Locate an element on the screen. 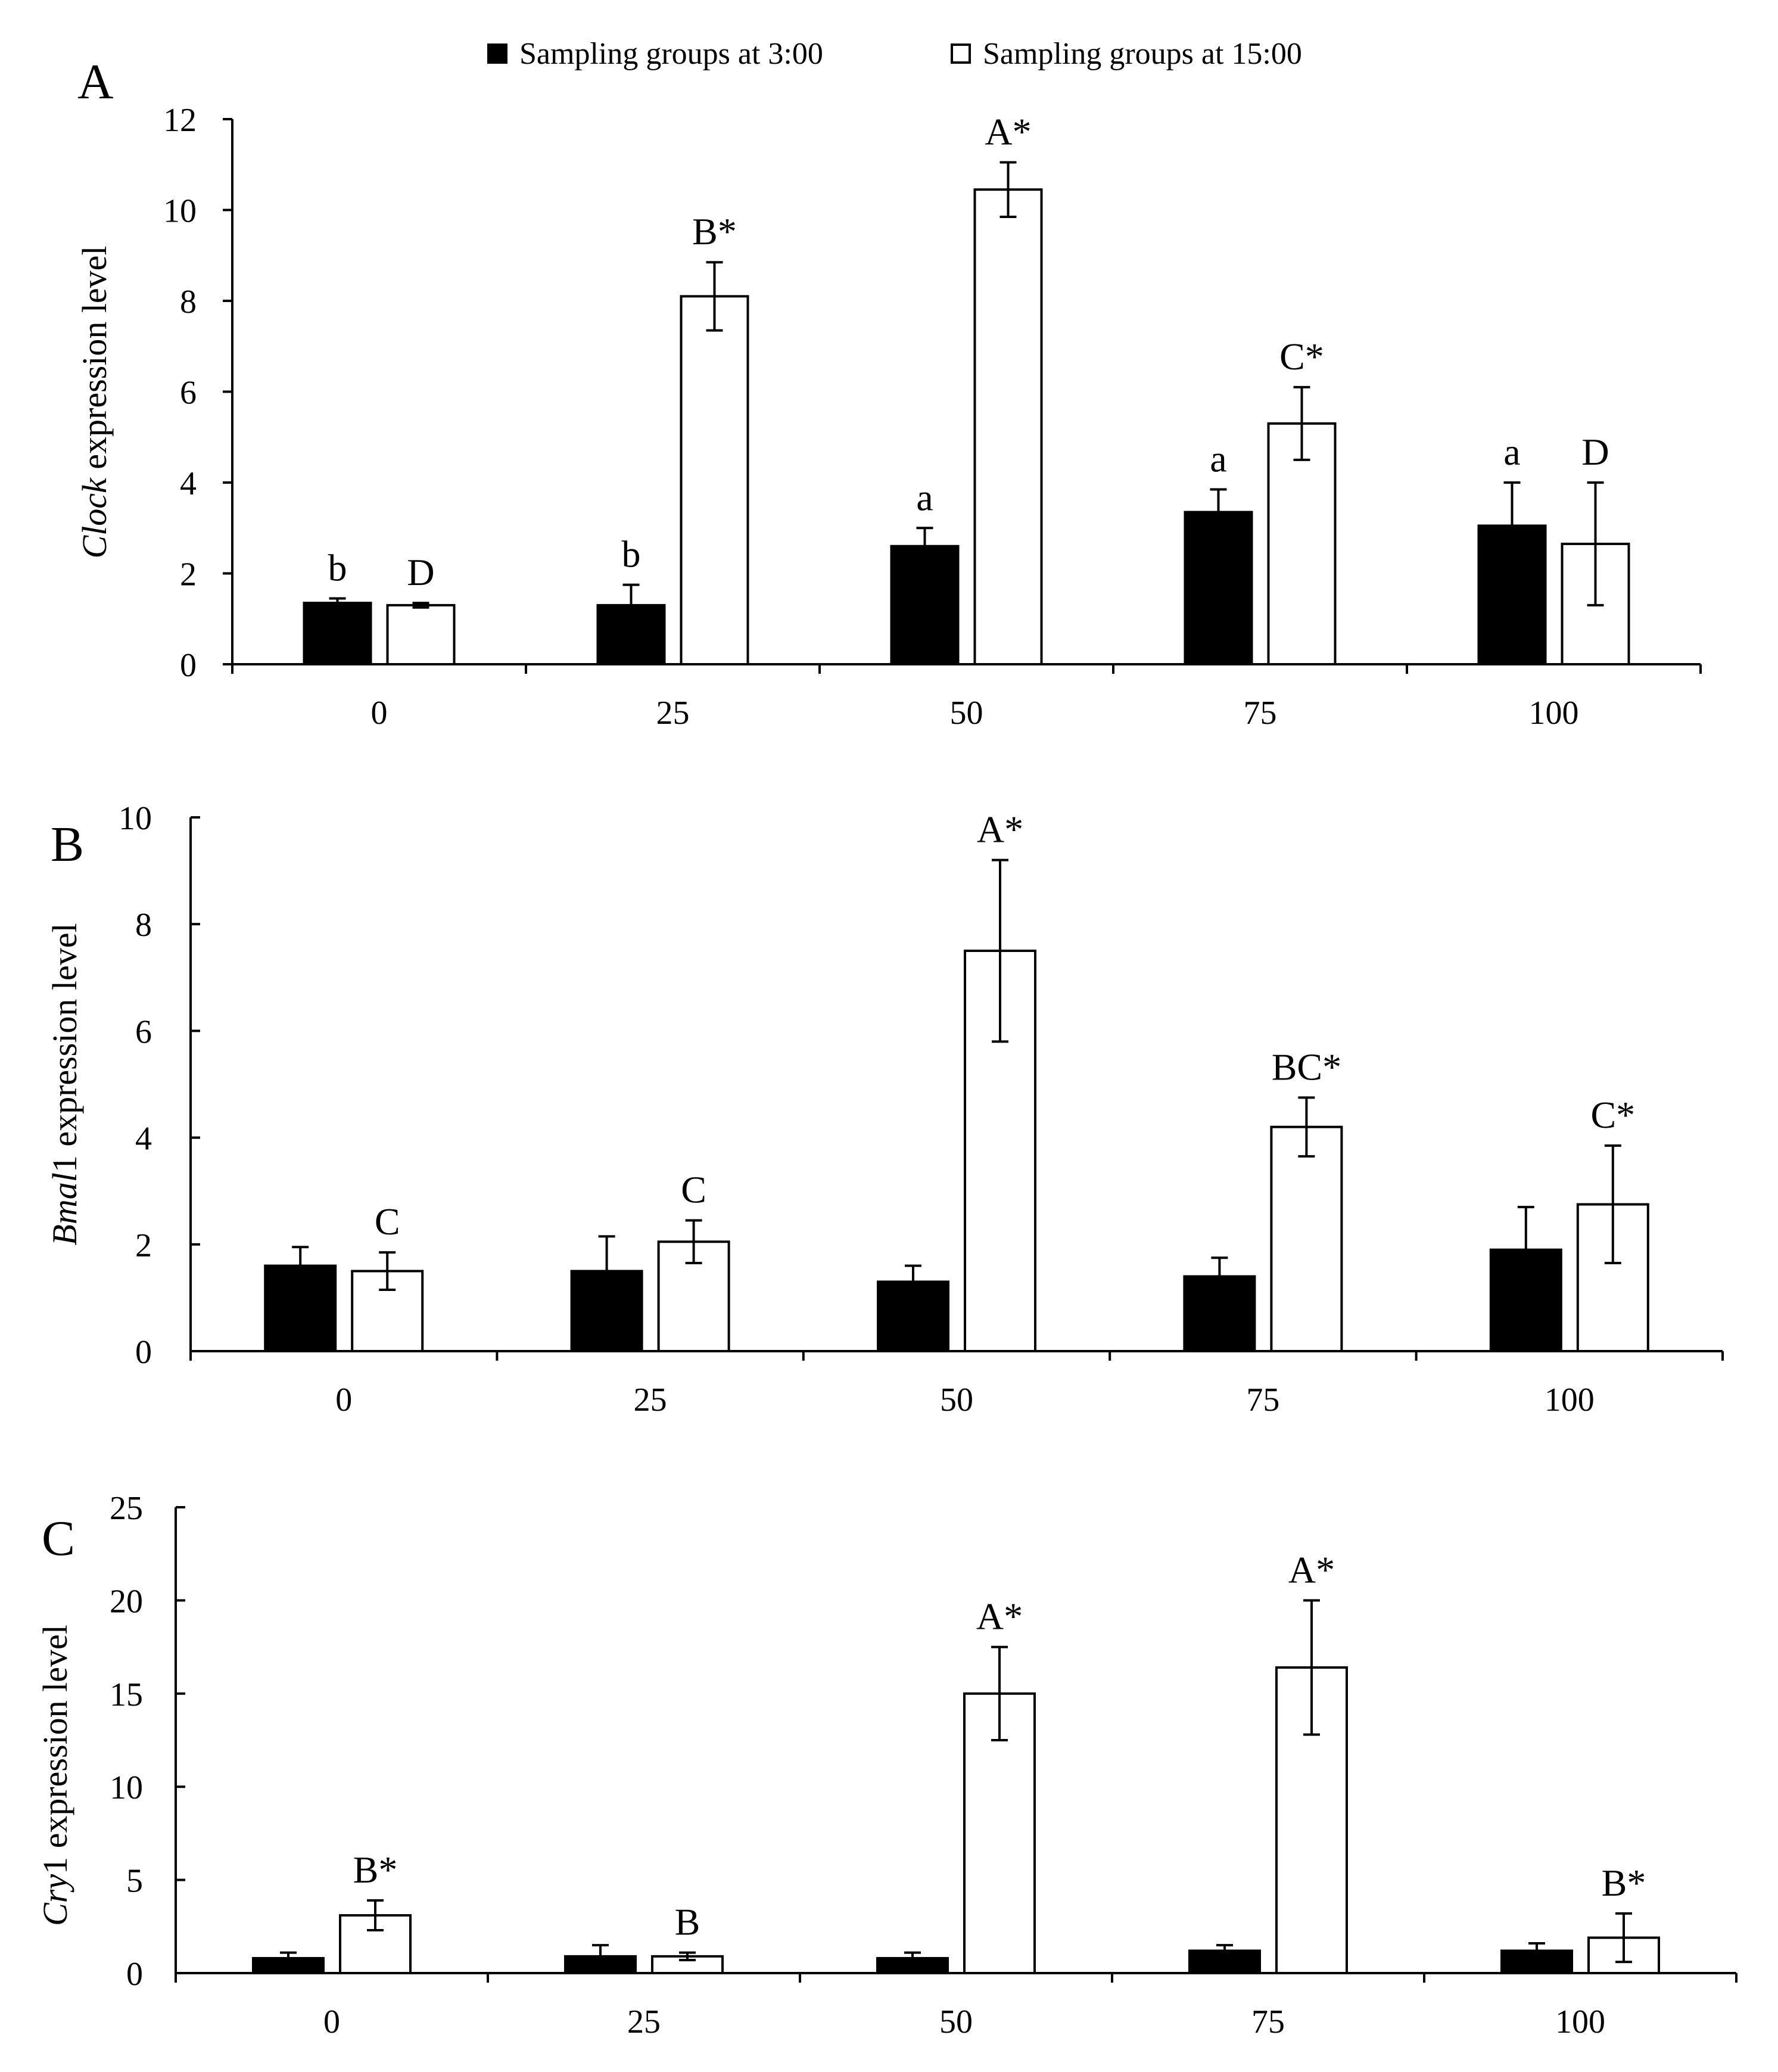 This screenshot has height=2072, width=1778. y-tick-label: 5 is located at coordinates (134, 1881).